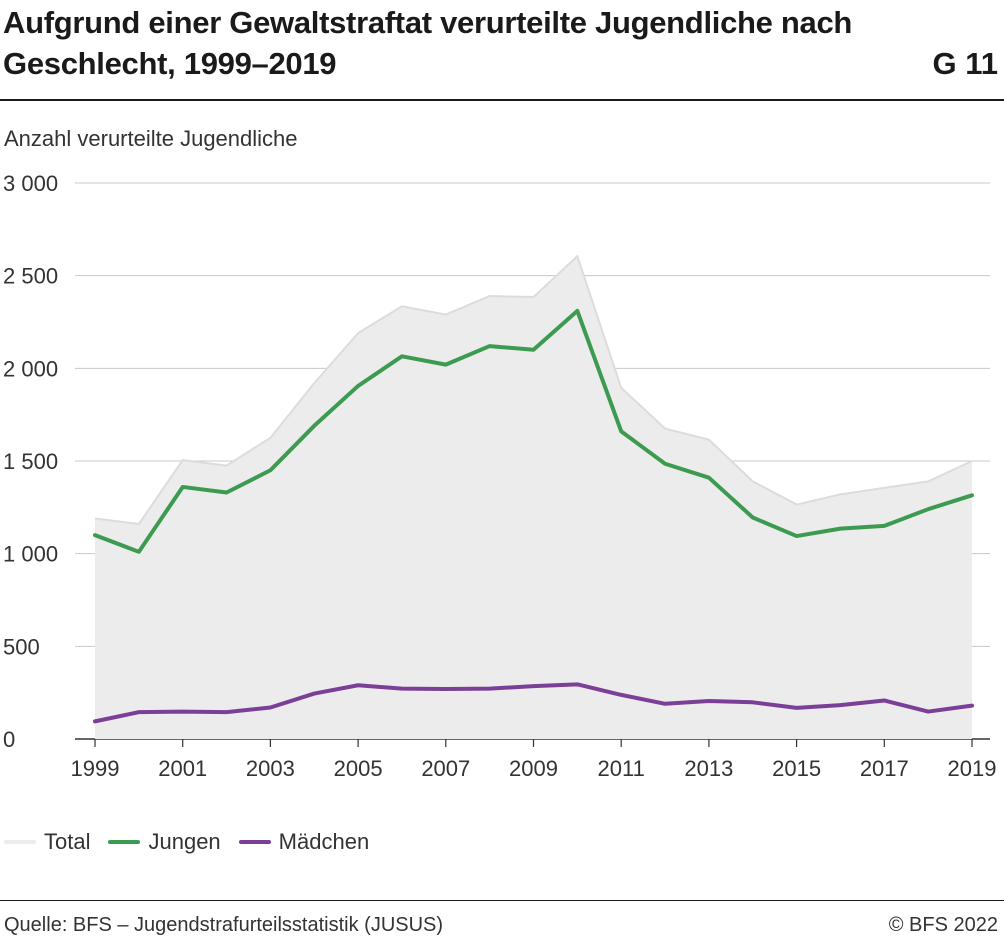 The height and width of the screenshot is (944, 1004). I want to click on y-axis-label: Anzahl verurteilte Jugendliche, so click(151, 138).